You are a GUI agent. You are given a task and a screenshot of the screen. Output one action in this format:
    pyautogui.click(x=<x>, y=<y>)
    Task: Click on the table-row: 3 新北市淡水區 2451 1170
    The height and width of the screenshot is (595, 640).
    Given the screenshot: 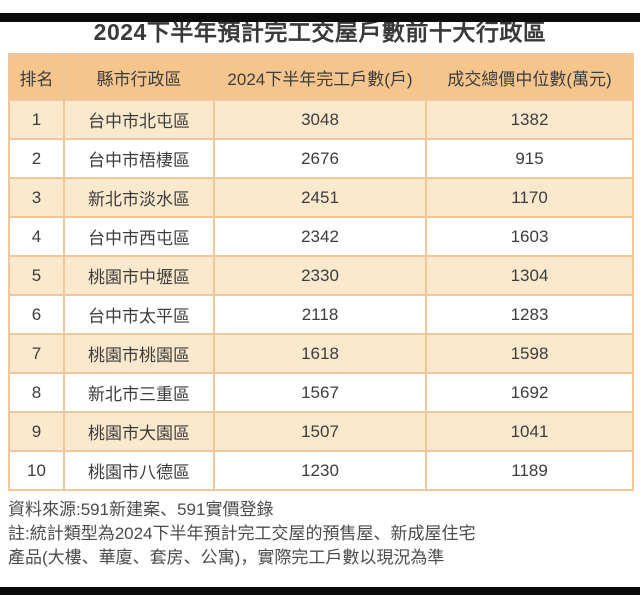 What is the action you would take?
    pyautogui.click(x=321, y=197)
    